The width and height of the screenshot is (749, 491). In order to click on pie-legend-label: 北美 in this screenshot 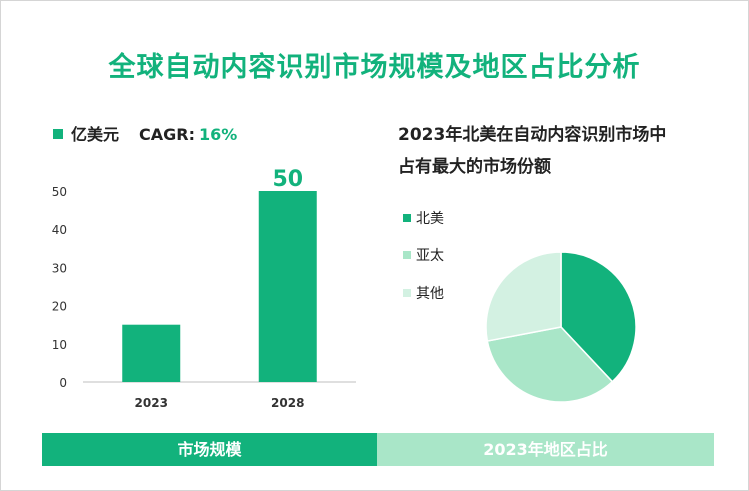, I will do `click(430, 219)`.